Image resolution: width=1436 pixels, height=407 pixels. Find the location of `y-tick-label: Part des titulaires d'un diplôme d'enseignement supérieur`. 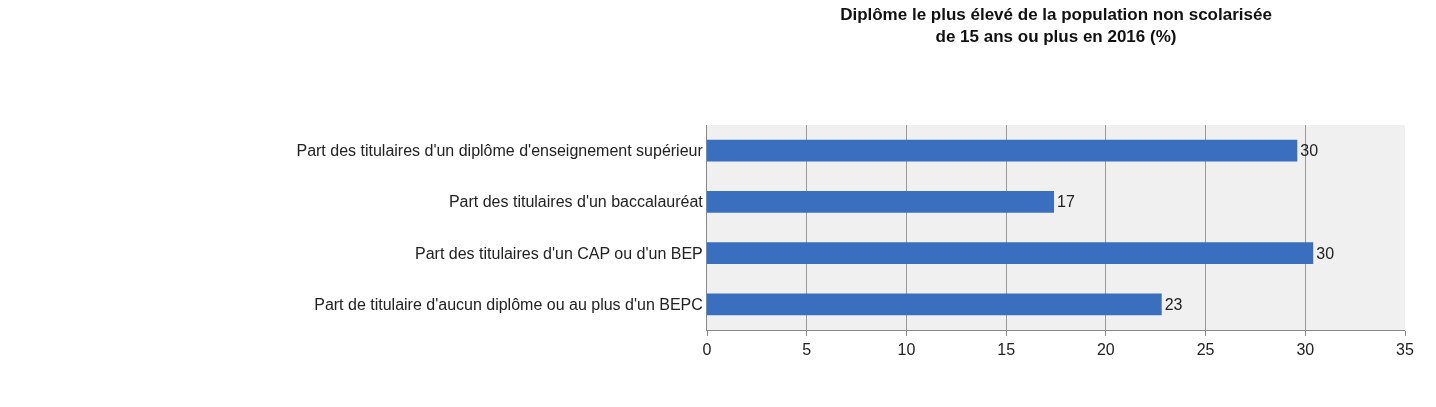

y-tick-label: Part des titulaires d'un diplôme d'enseignement supérieur is located at coordinates (500, 151).